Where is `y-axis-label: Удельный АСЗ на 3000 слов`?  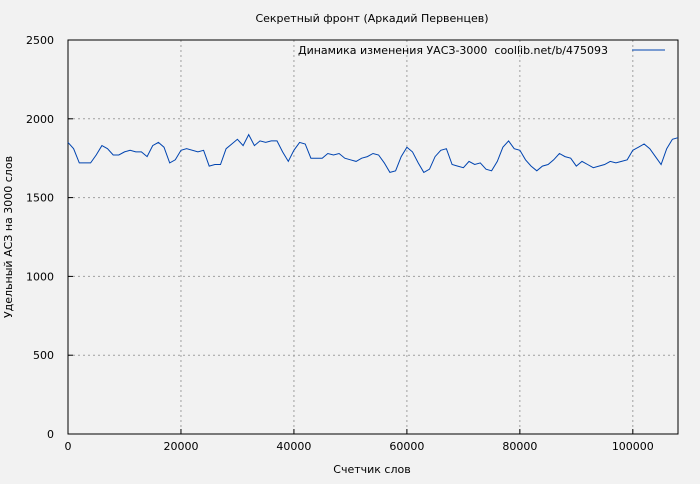 y-axis-label: Удельный АСЗ на 3000 слов is located at coordinates (8, 237).